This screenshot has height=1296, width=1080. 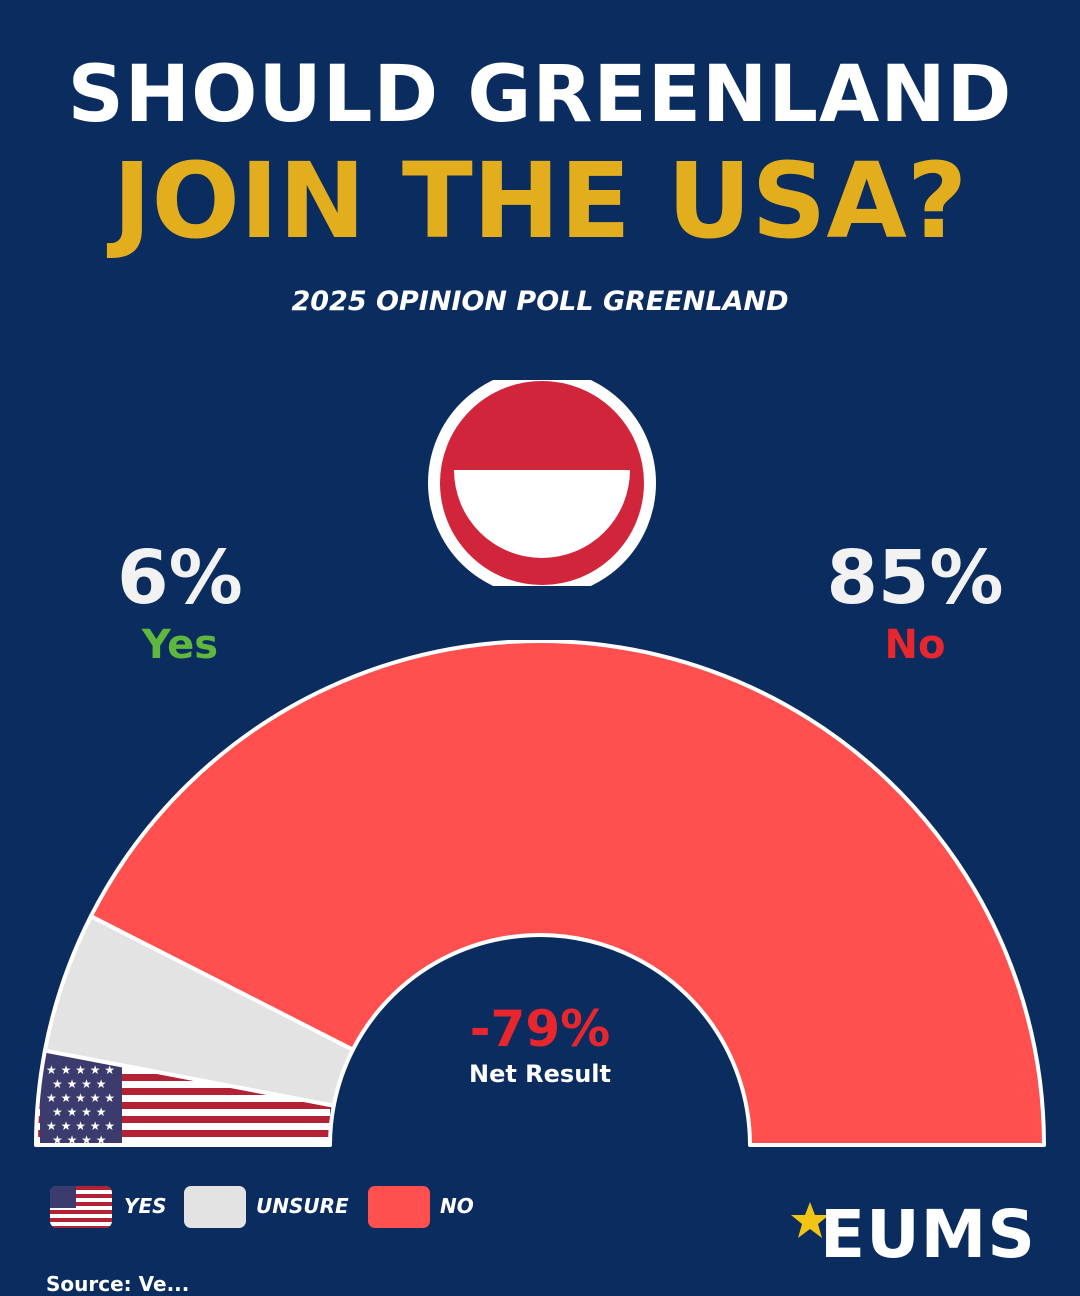 What do you see at coordinates (915, 645) in the screenshot?
I see `no-label: No` at bounding box center [915, 645].